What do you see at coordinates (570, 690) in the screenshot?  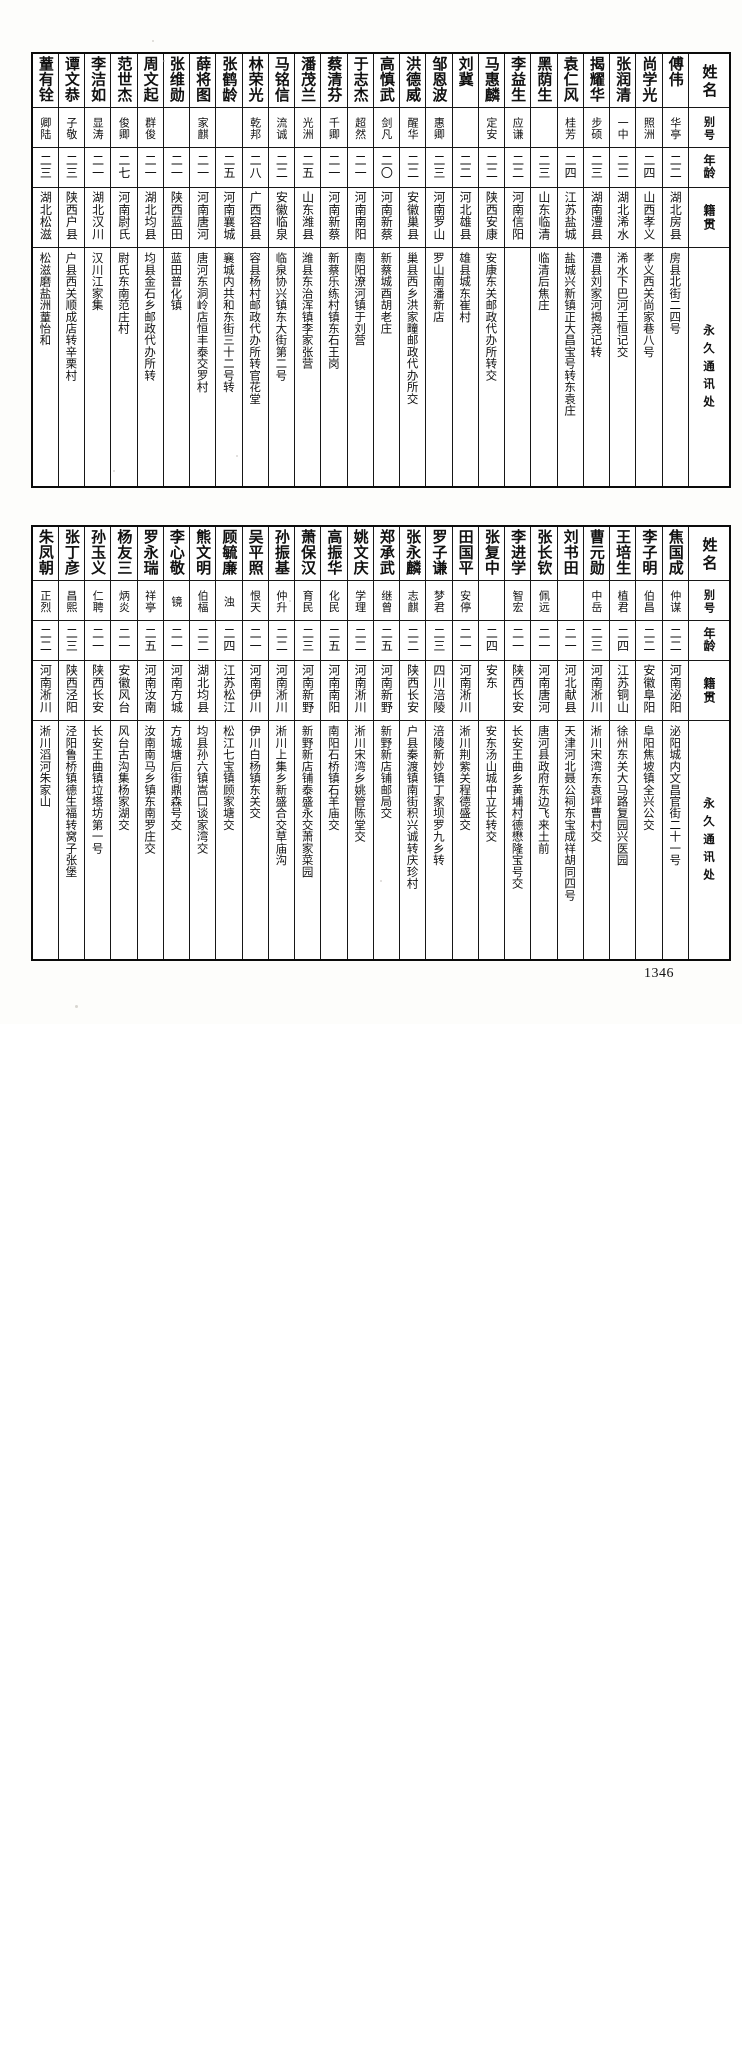 I see `cell-origin: 河北献县` at bounding box center [570, 690].